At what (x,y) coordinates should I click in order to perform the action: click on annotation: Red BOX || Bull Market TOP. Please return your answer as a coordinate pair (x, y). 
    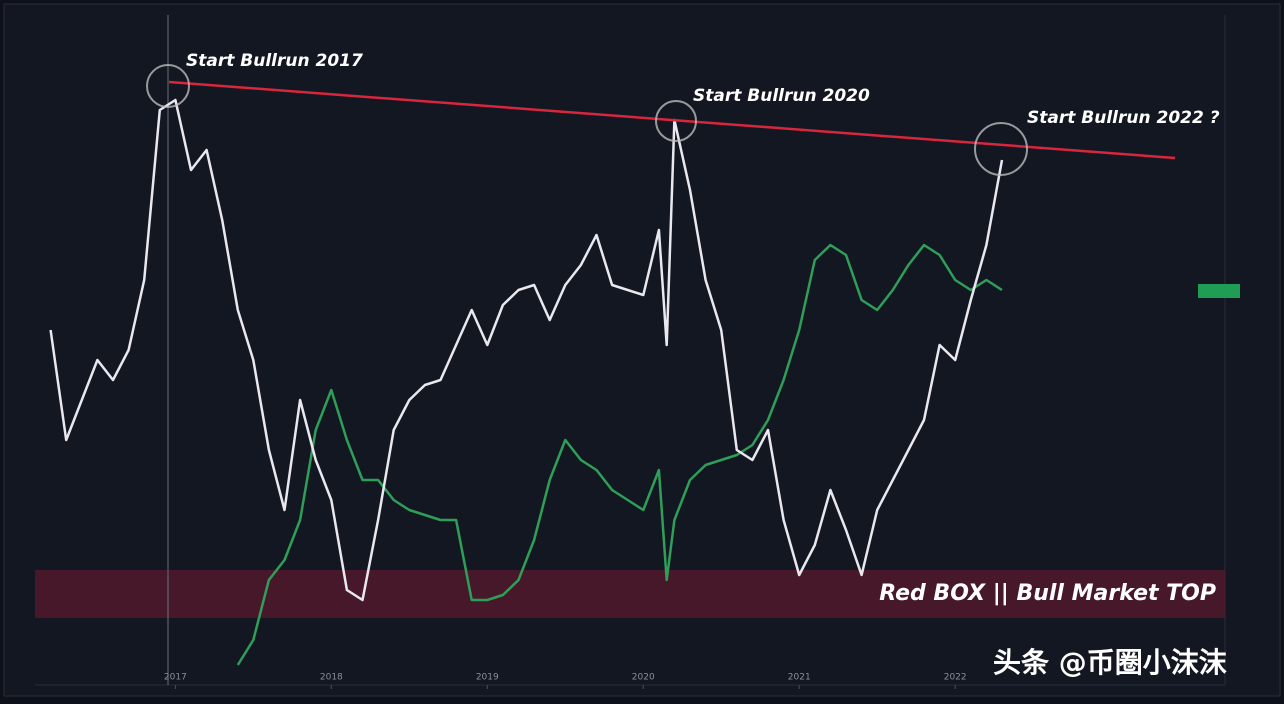
    Looking at the image, I should click on (1047, 593).